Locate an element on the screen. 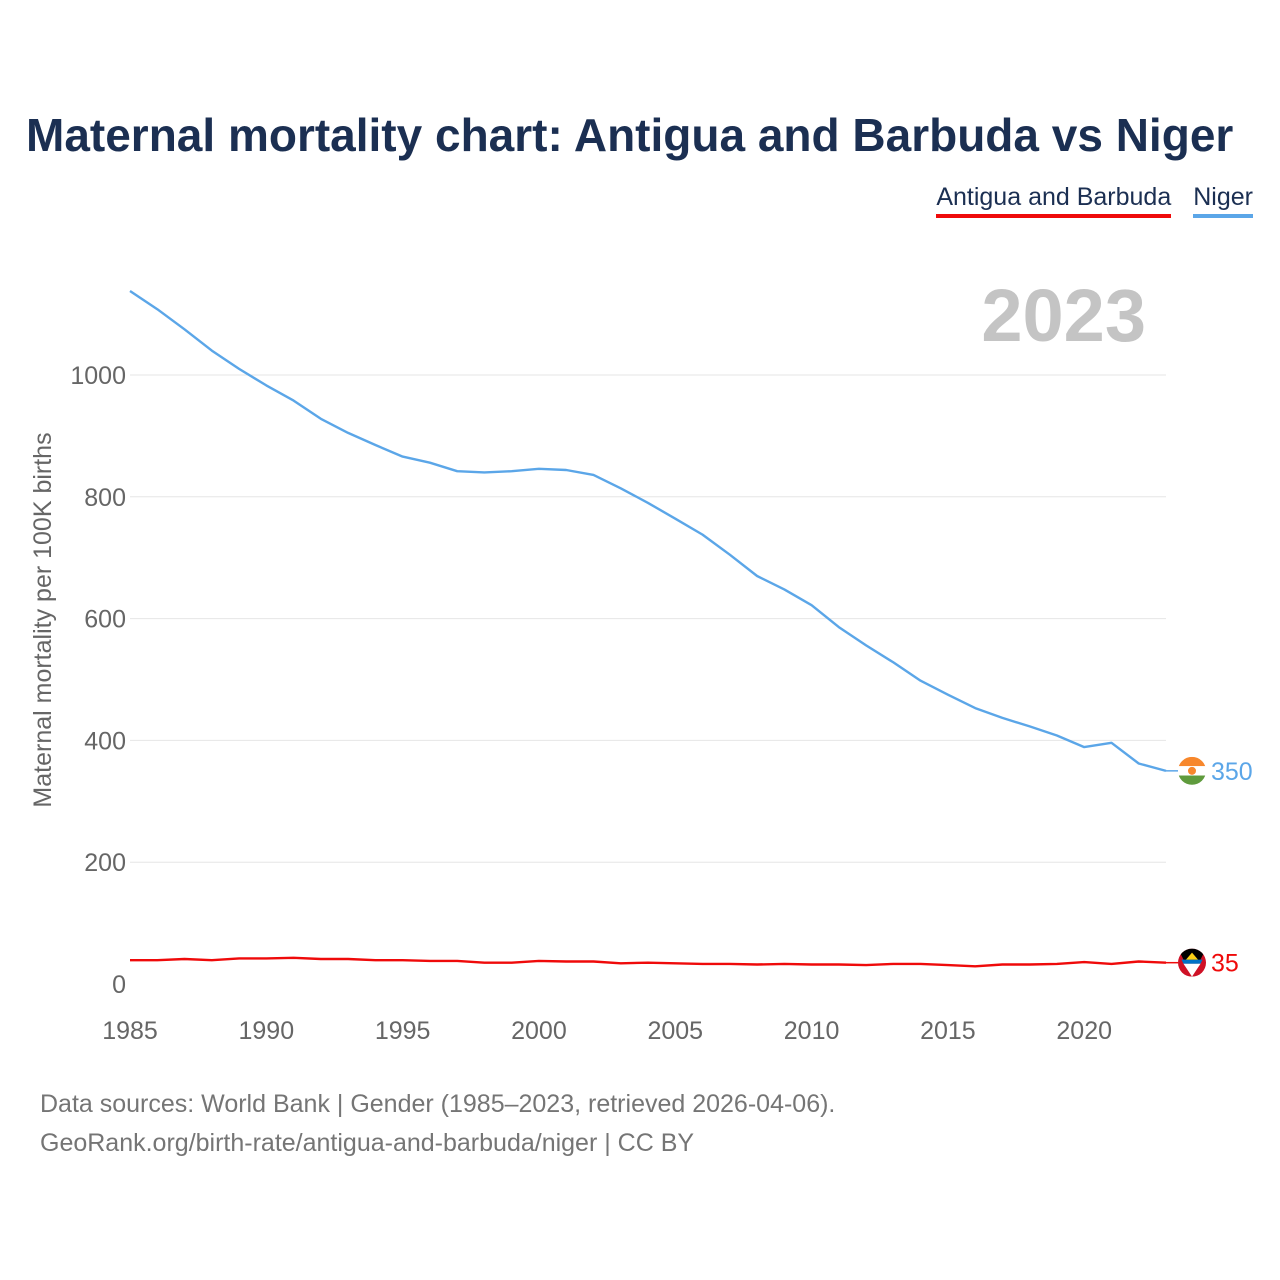 This screenshot has width=1280, height=1280. legend: Antigua and Barbuda Niger is located at coordinates (1094, 200).